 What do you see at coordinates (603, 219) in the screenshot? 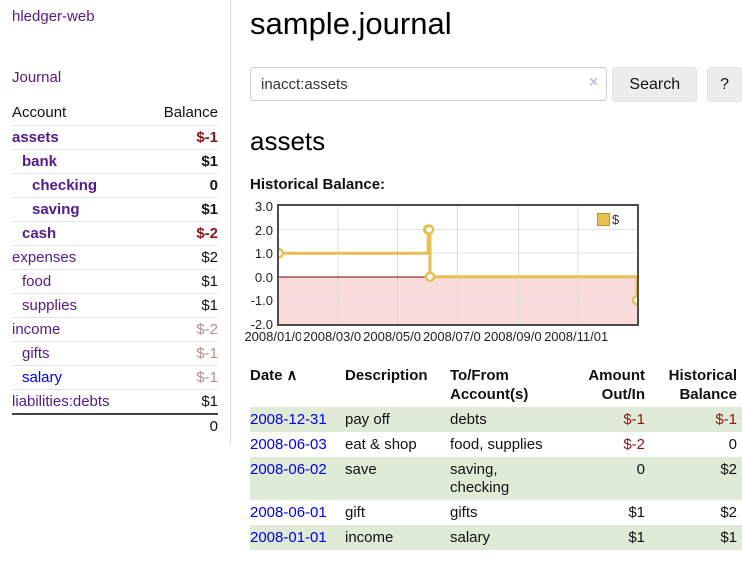
I see `legend-swatch-icon` at bounding box center [603, 219].